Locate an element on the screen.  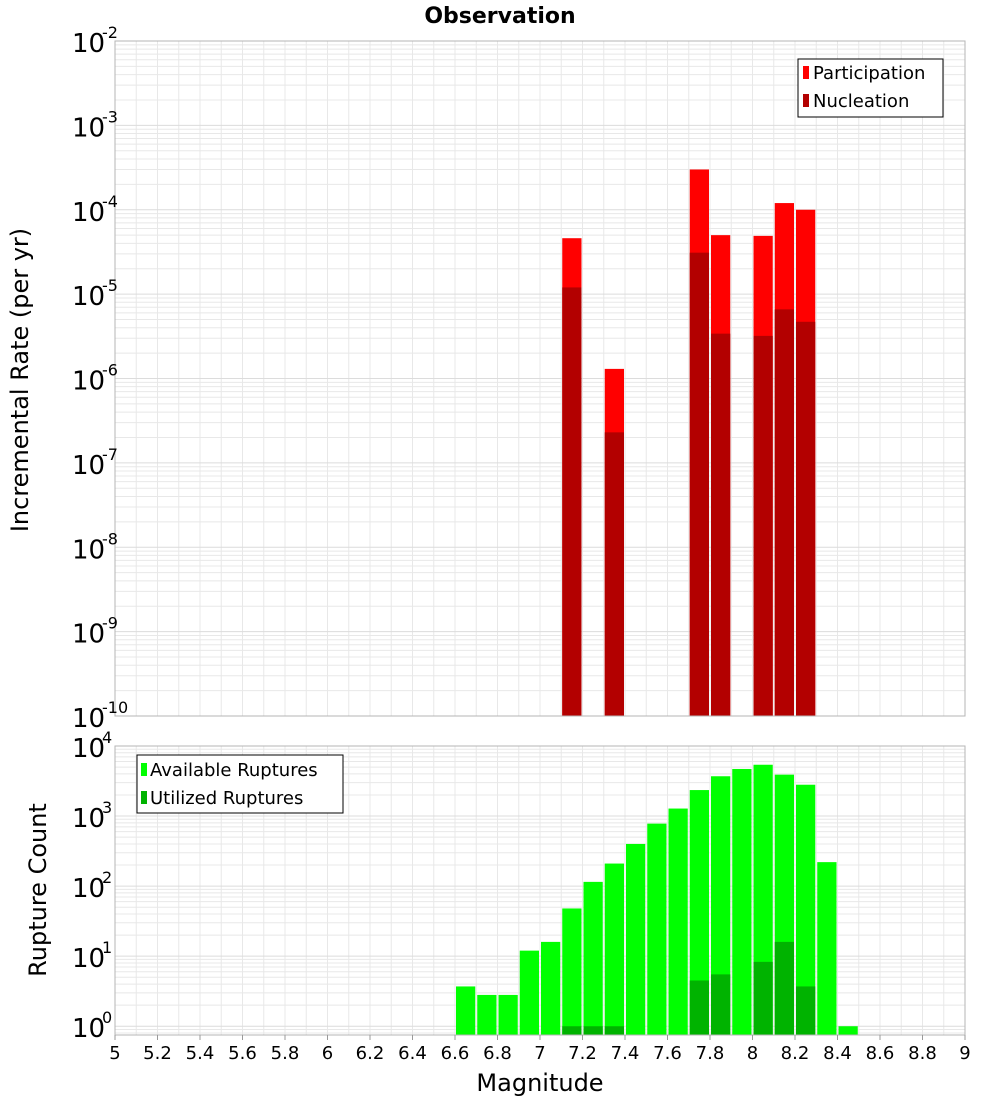
x-tick-label: 7.2 is located at coordinates (582, 1053).